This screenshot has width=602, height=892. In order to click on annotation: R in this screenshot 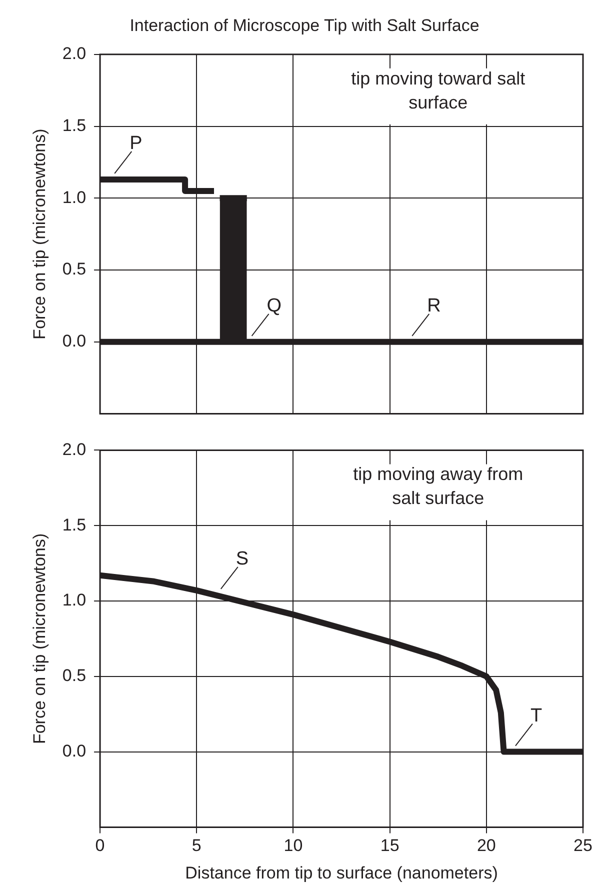, I will do `click(434, 306)`.